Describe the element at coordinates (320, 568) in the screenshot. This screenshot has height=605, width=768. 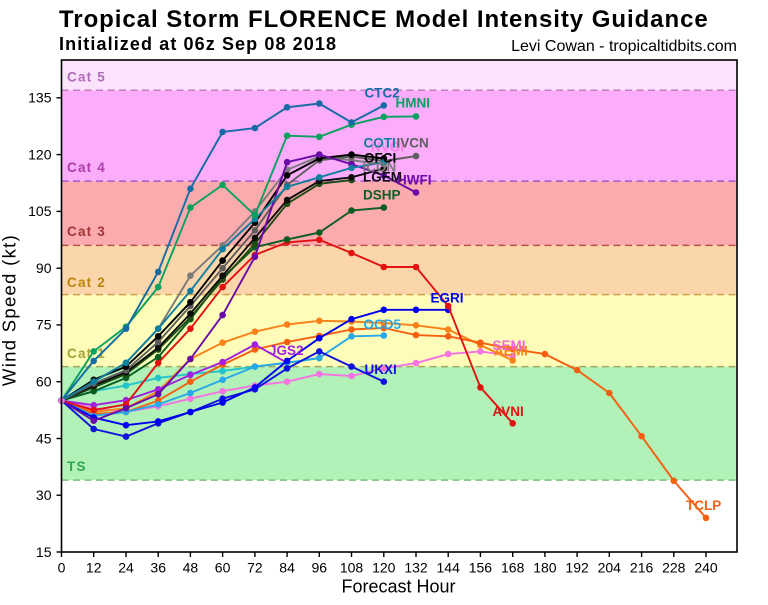
I see `svg-text: 96` at that location.